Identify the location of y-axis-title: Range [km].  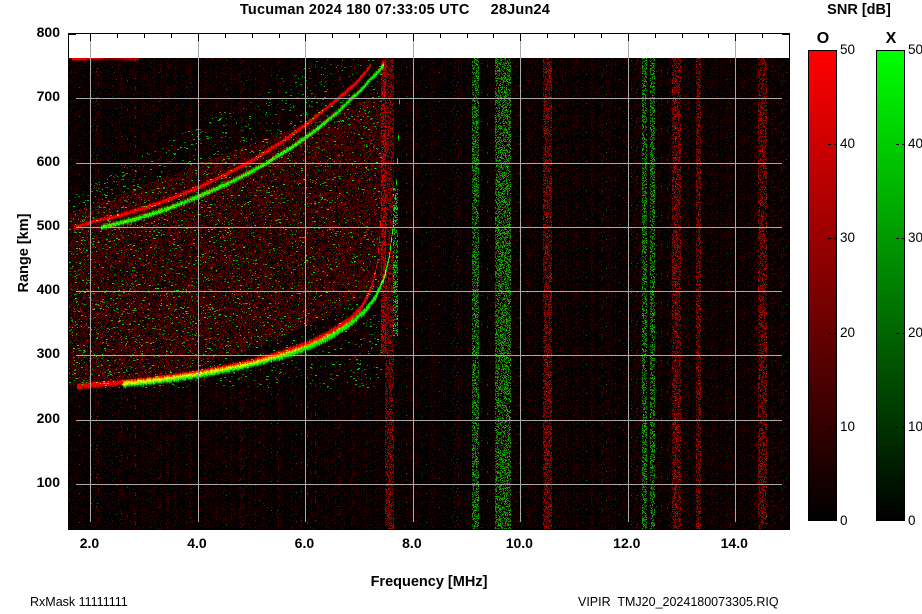
(24, 253).